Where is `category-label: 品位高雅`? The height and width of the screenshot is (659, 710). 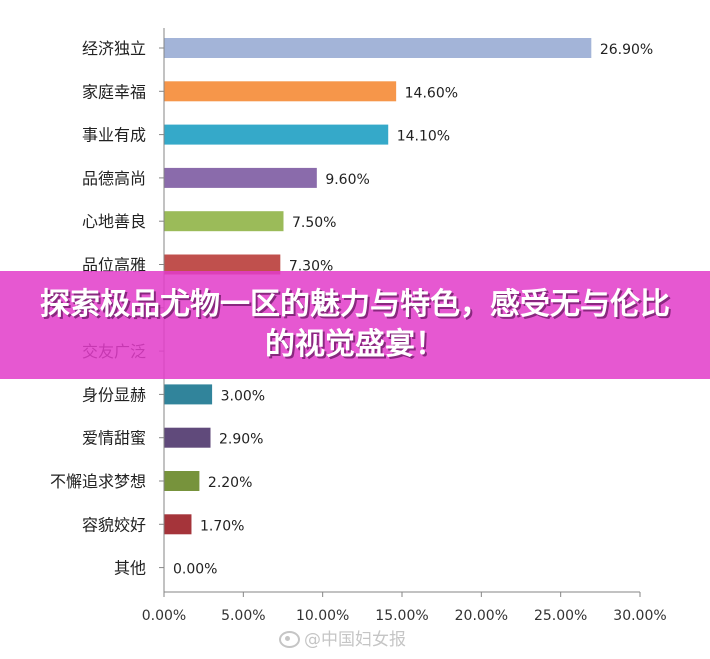 category-label: 品位高雅 is located at coordinates (114, 265).